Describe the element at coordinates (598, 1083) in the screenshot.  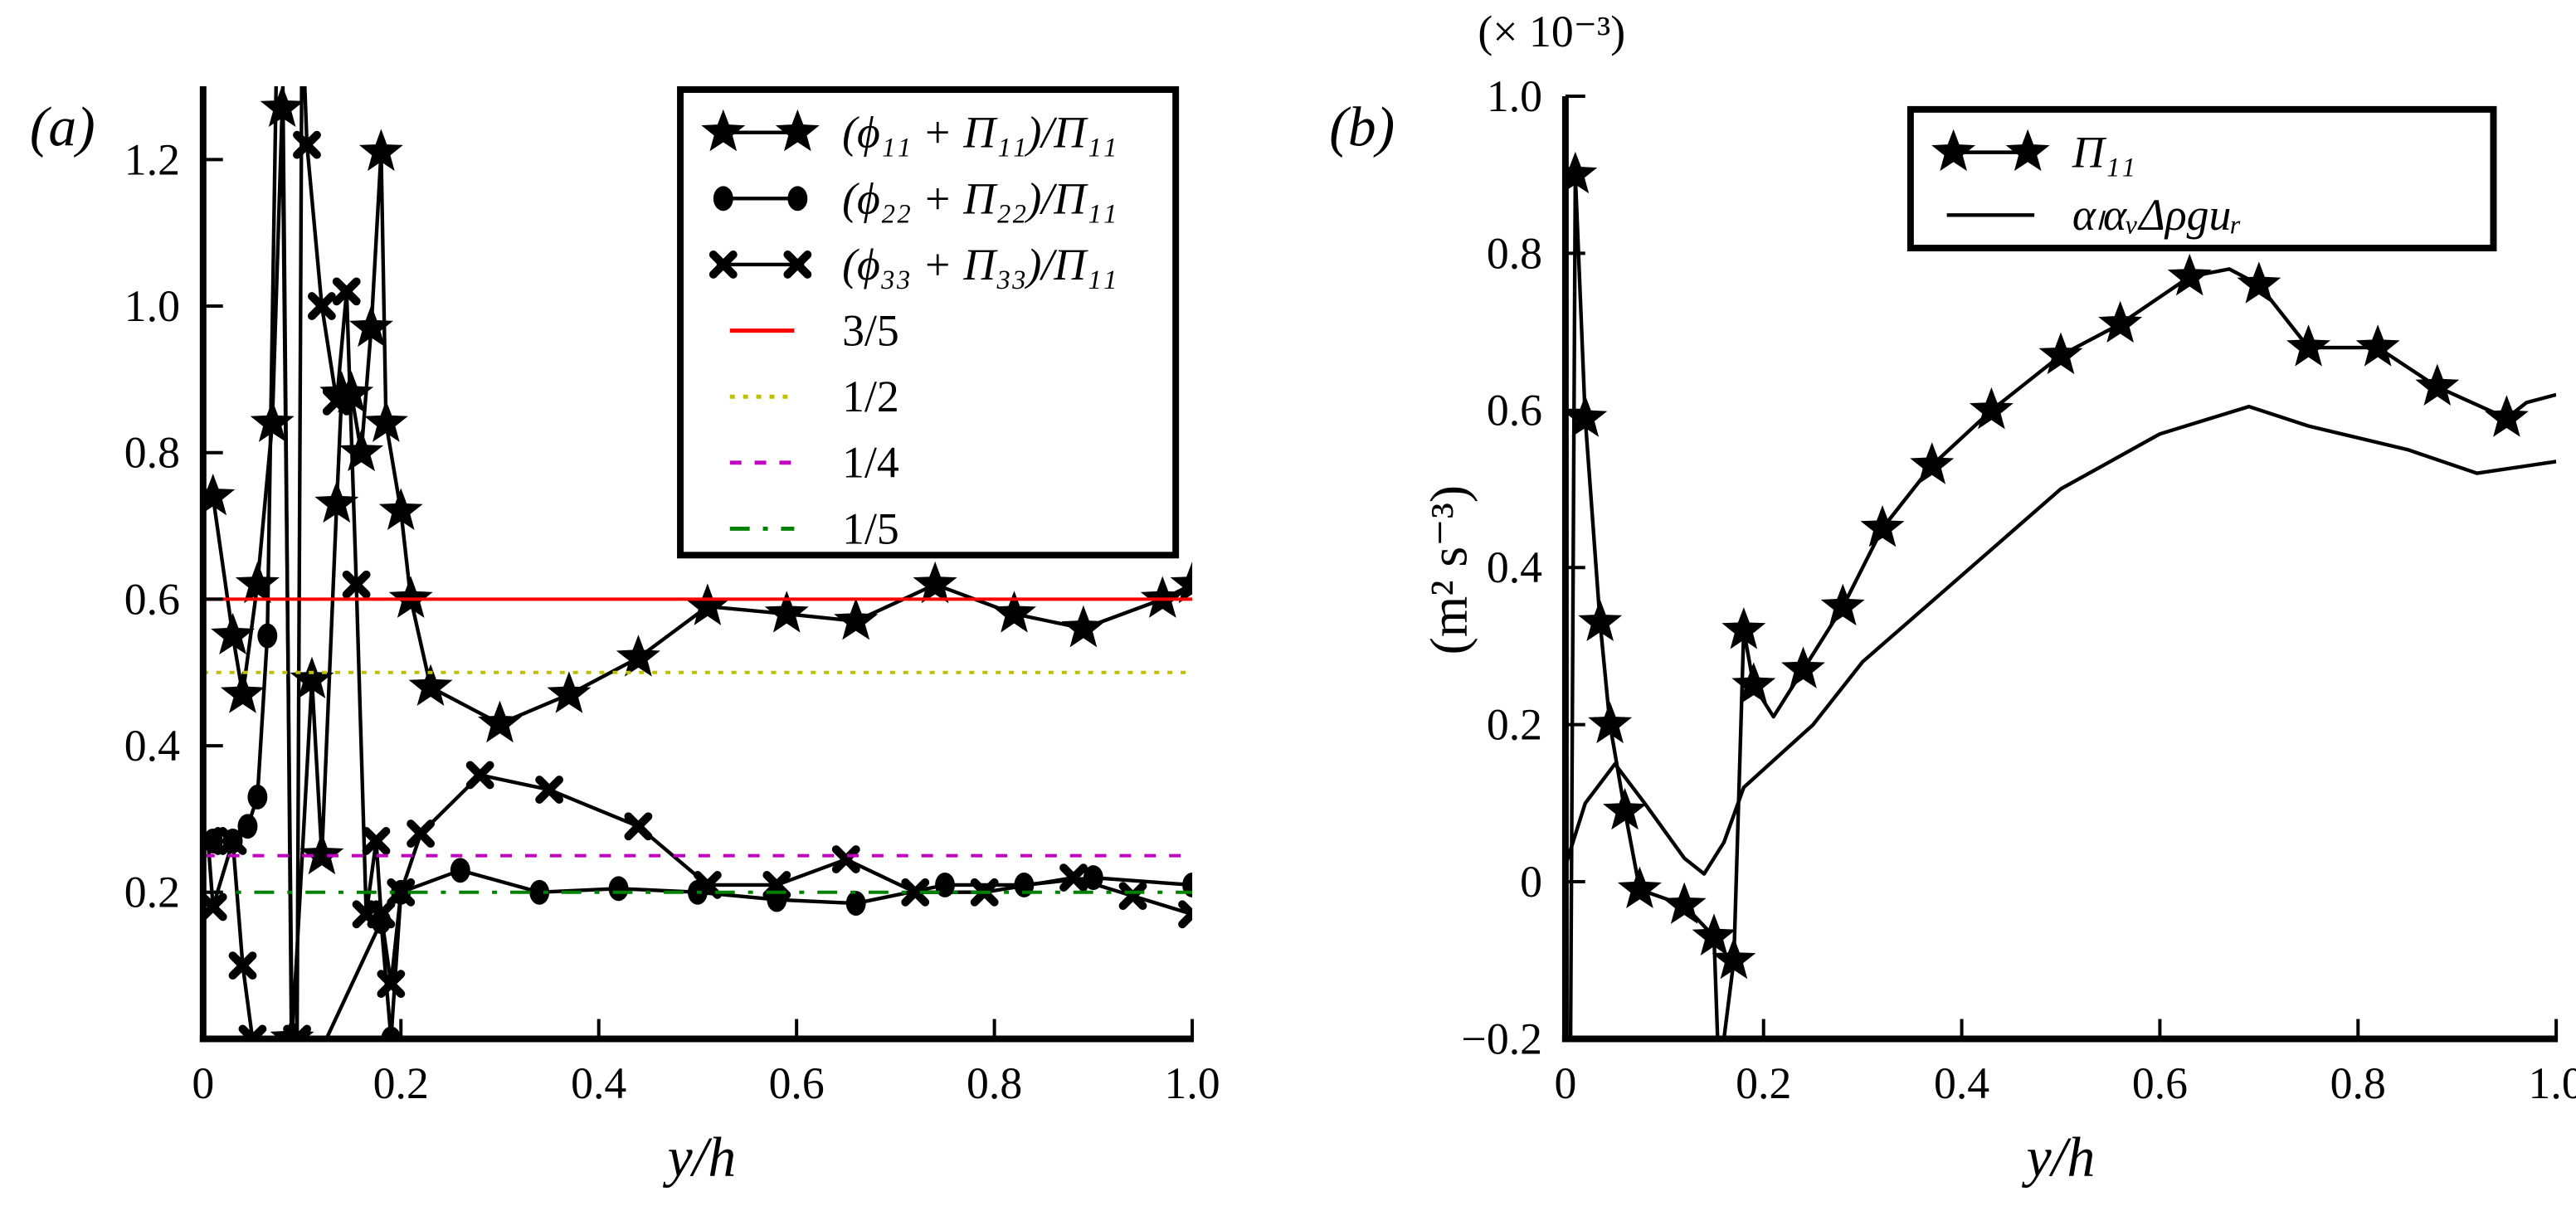
I see `panel-a-x-tick-label: 0.4` at that location.